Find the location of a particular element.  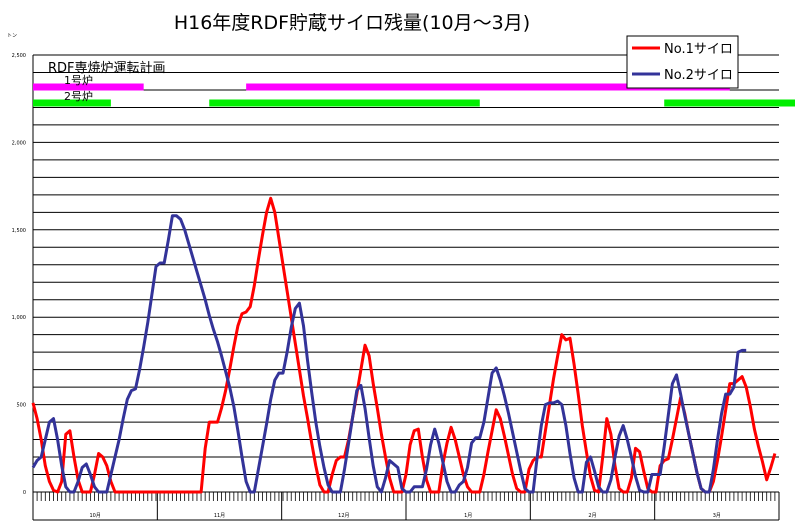

month-label: 11月 is located at coordinates (219, 516).